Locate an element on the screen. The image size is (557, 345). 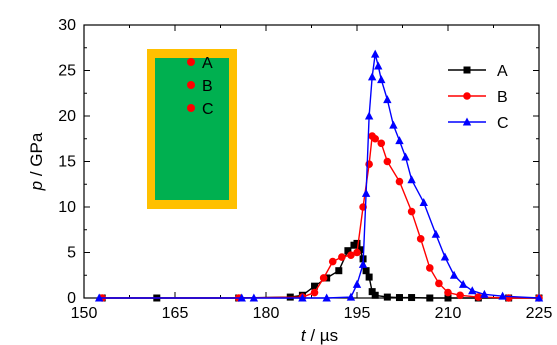
legend: ABC is located at coordinates (478, 97).